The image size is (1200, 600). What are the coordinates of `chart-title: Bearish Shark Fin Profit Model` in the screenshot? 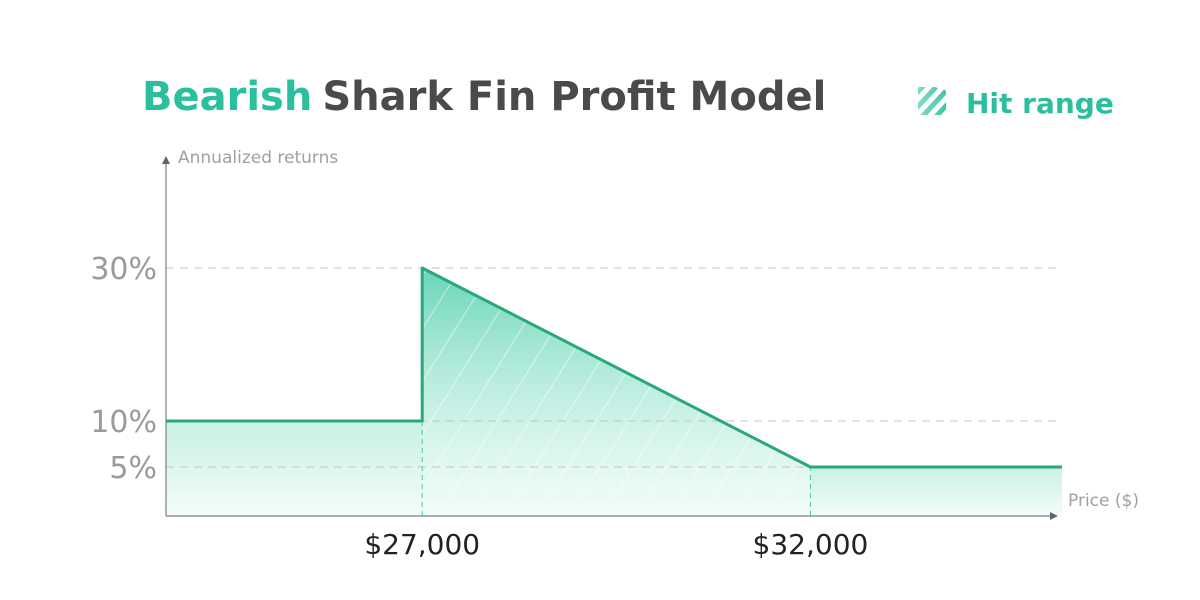 It's located at (484, 97).